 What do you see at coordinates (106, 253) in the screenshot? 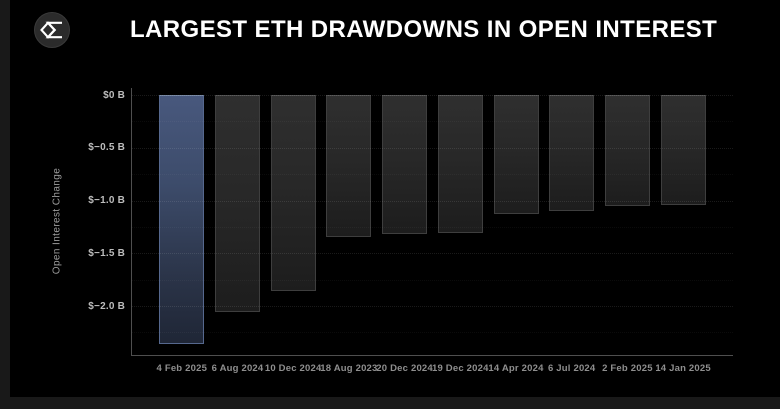
I see `y-tick-label: $−1.5 B` at bounding box center [106, 253].